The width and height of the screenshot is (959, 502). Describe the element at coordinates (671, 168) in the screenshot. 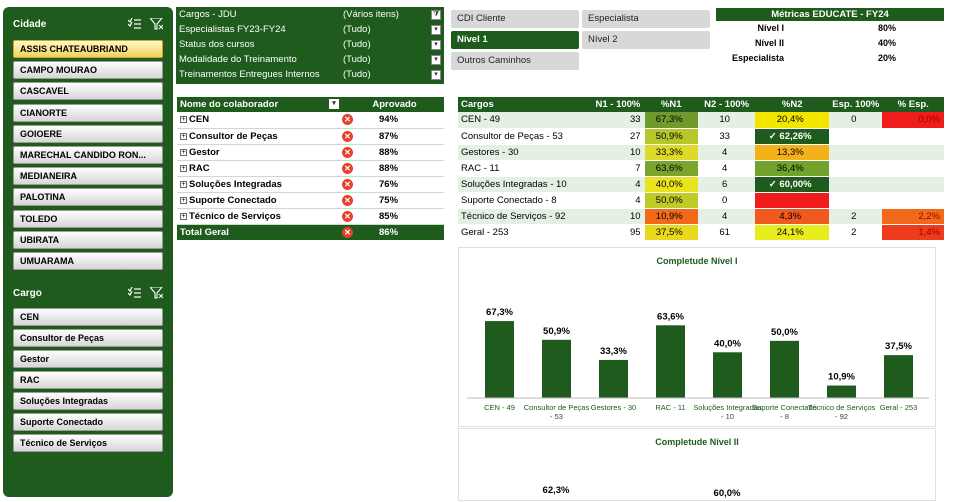

I see `pn1-cell: 63,6%` at that location.